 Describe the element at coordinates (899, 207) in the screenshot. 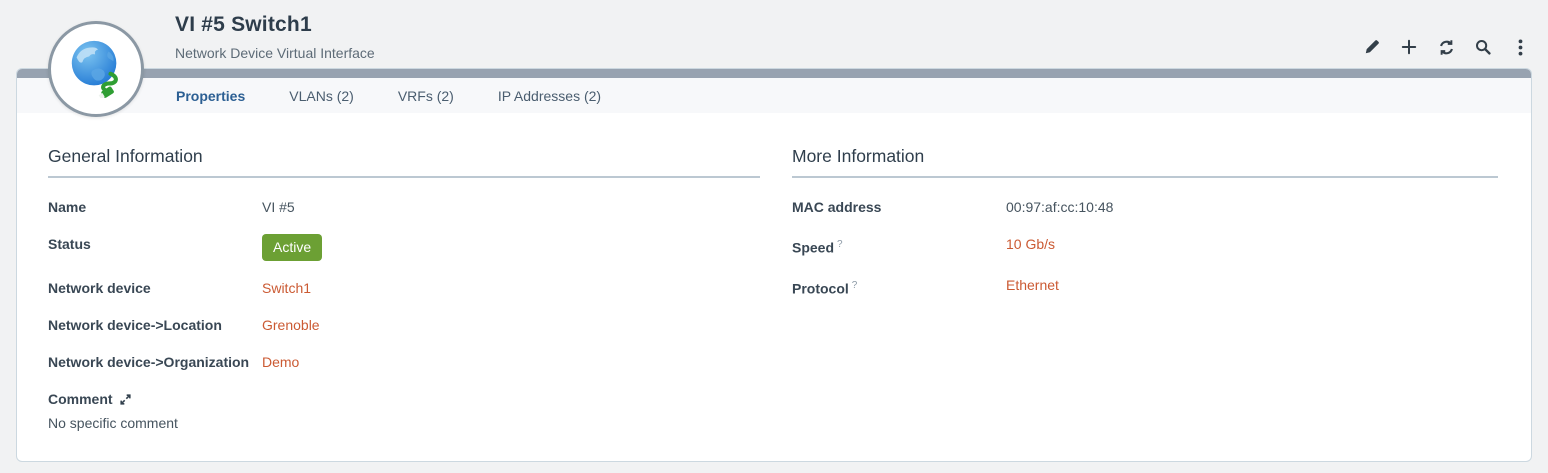

I see `field-label: MAC address` at that location.